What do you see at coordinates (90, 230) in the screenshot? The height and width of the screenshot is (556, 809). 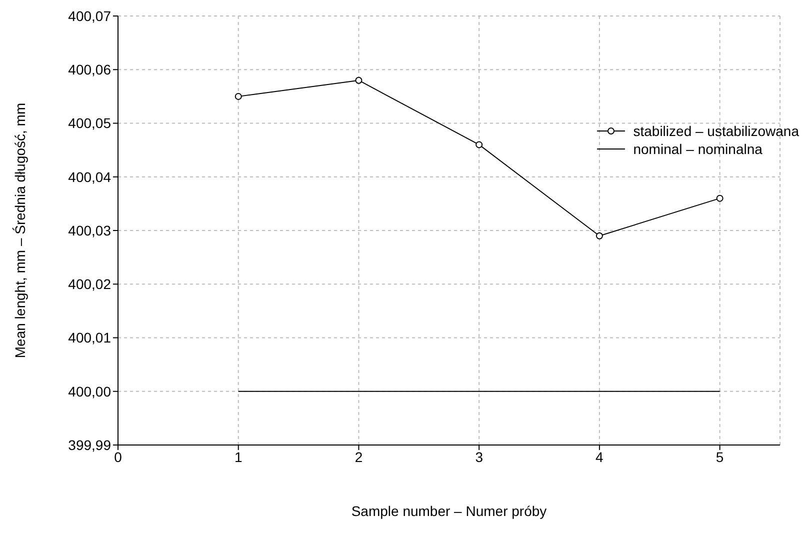 I see `y-tick-label: 400,03` at bounding box center [90, 230].